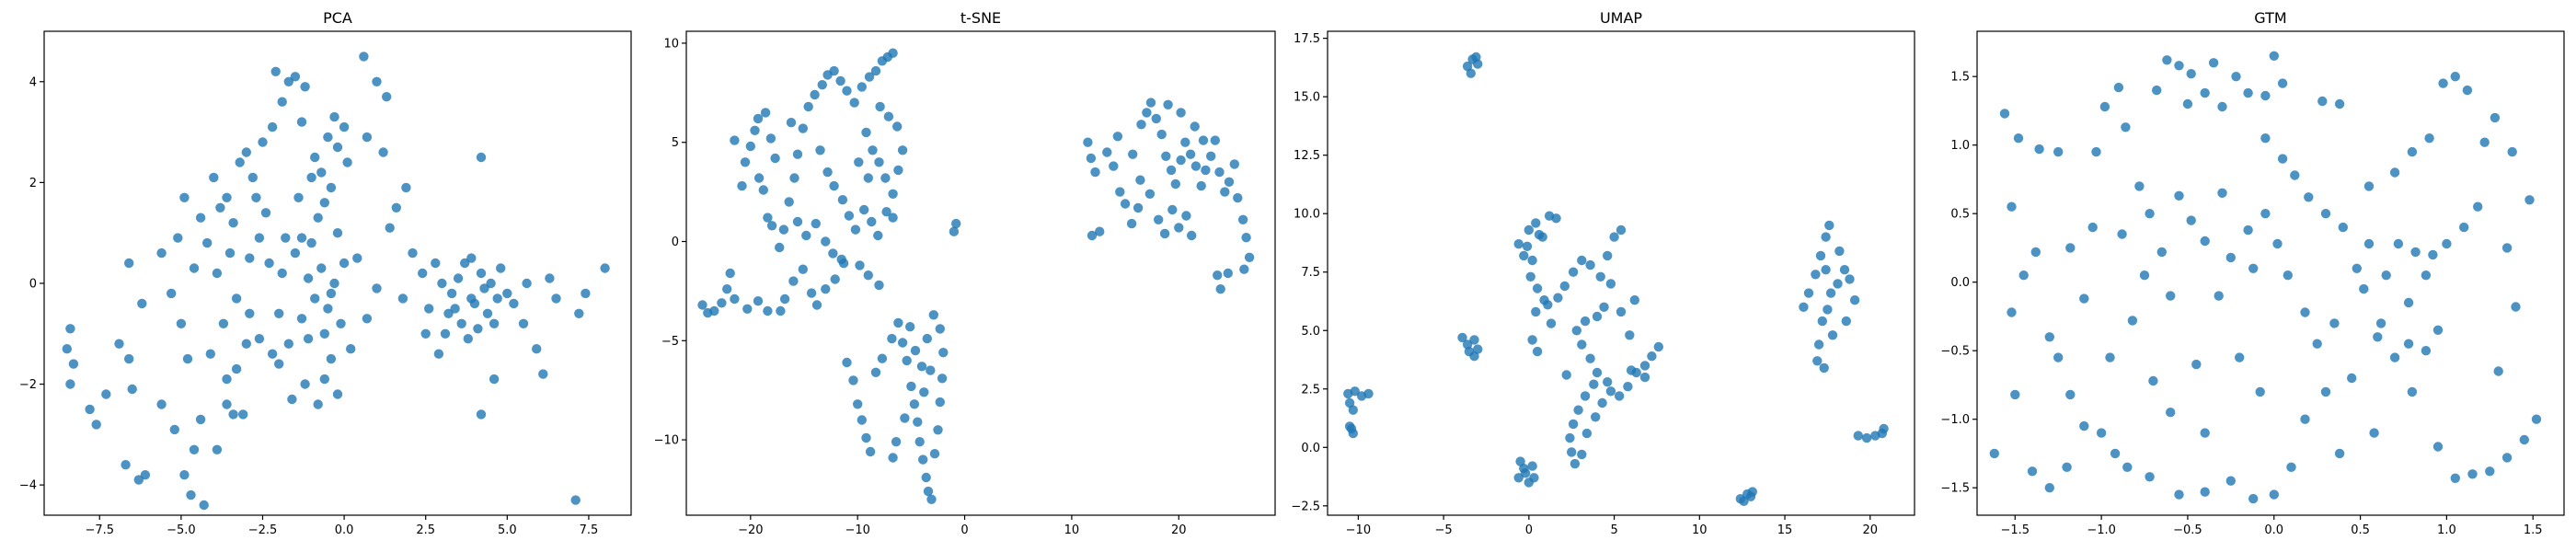 The height and width of the screenshot is (552, 2576). I want to click on chart-title: UMAP, so click(1621, 18).